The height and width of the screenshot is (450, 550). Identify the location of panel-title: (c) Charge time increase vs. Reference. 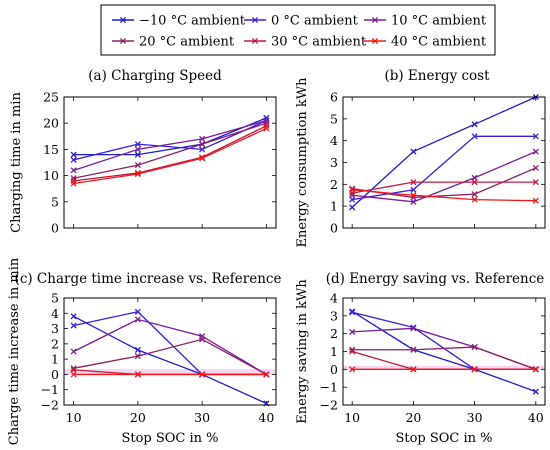
(148, 279).